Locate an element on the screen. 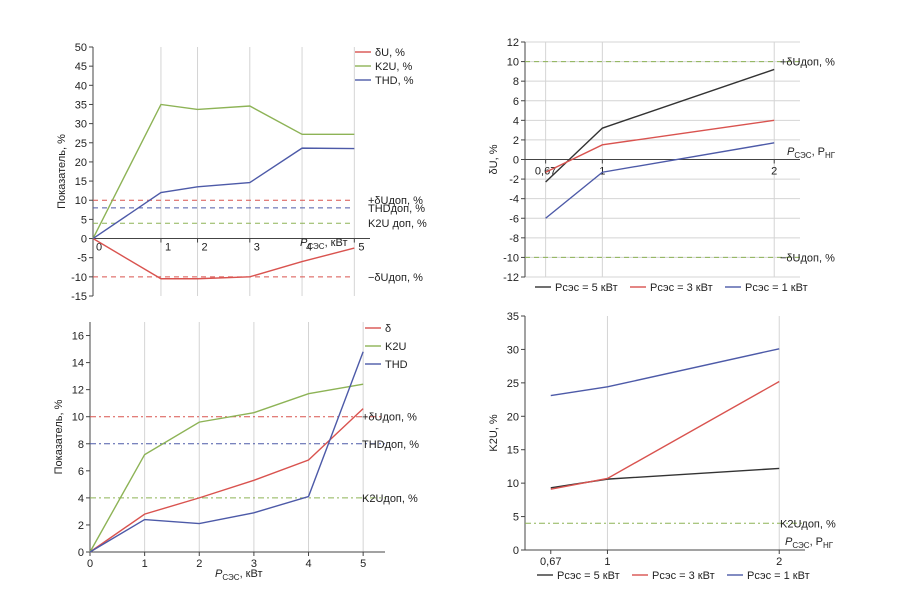 The height and width of the screenshot is (600, 900). y-tick-label: -15 is located at coordinates (79, 297).